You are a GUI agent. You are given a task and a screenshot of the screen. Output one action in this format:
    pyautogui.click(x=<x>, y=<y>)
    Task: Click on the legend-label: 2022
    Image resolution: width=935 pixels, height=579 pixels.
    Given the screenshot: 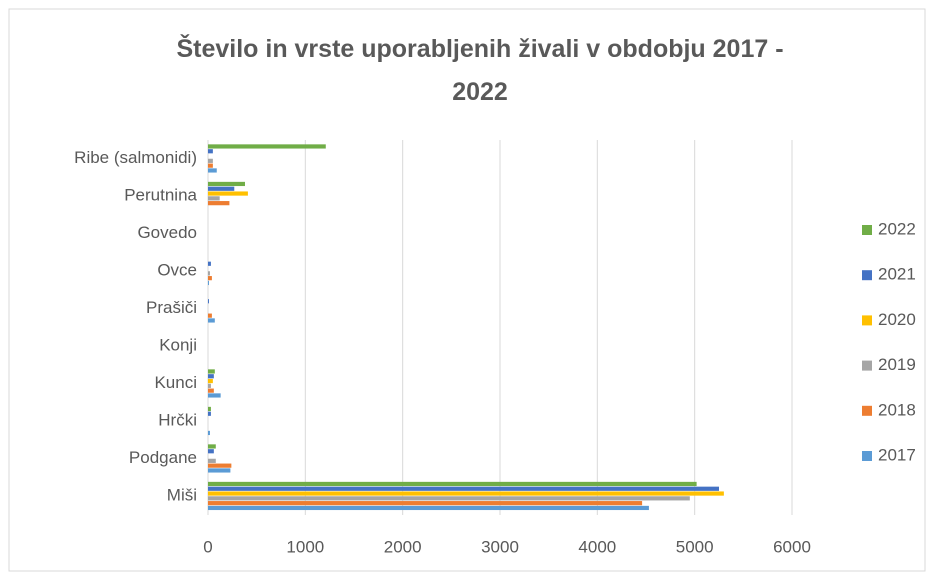 What is the action you would take?
    pyautogui.click(x=897, y=228)
    